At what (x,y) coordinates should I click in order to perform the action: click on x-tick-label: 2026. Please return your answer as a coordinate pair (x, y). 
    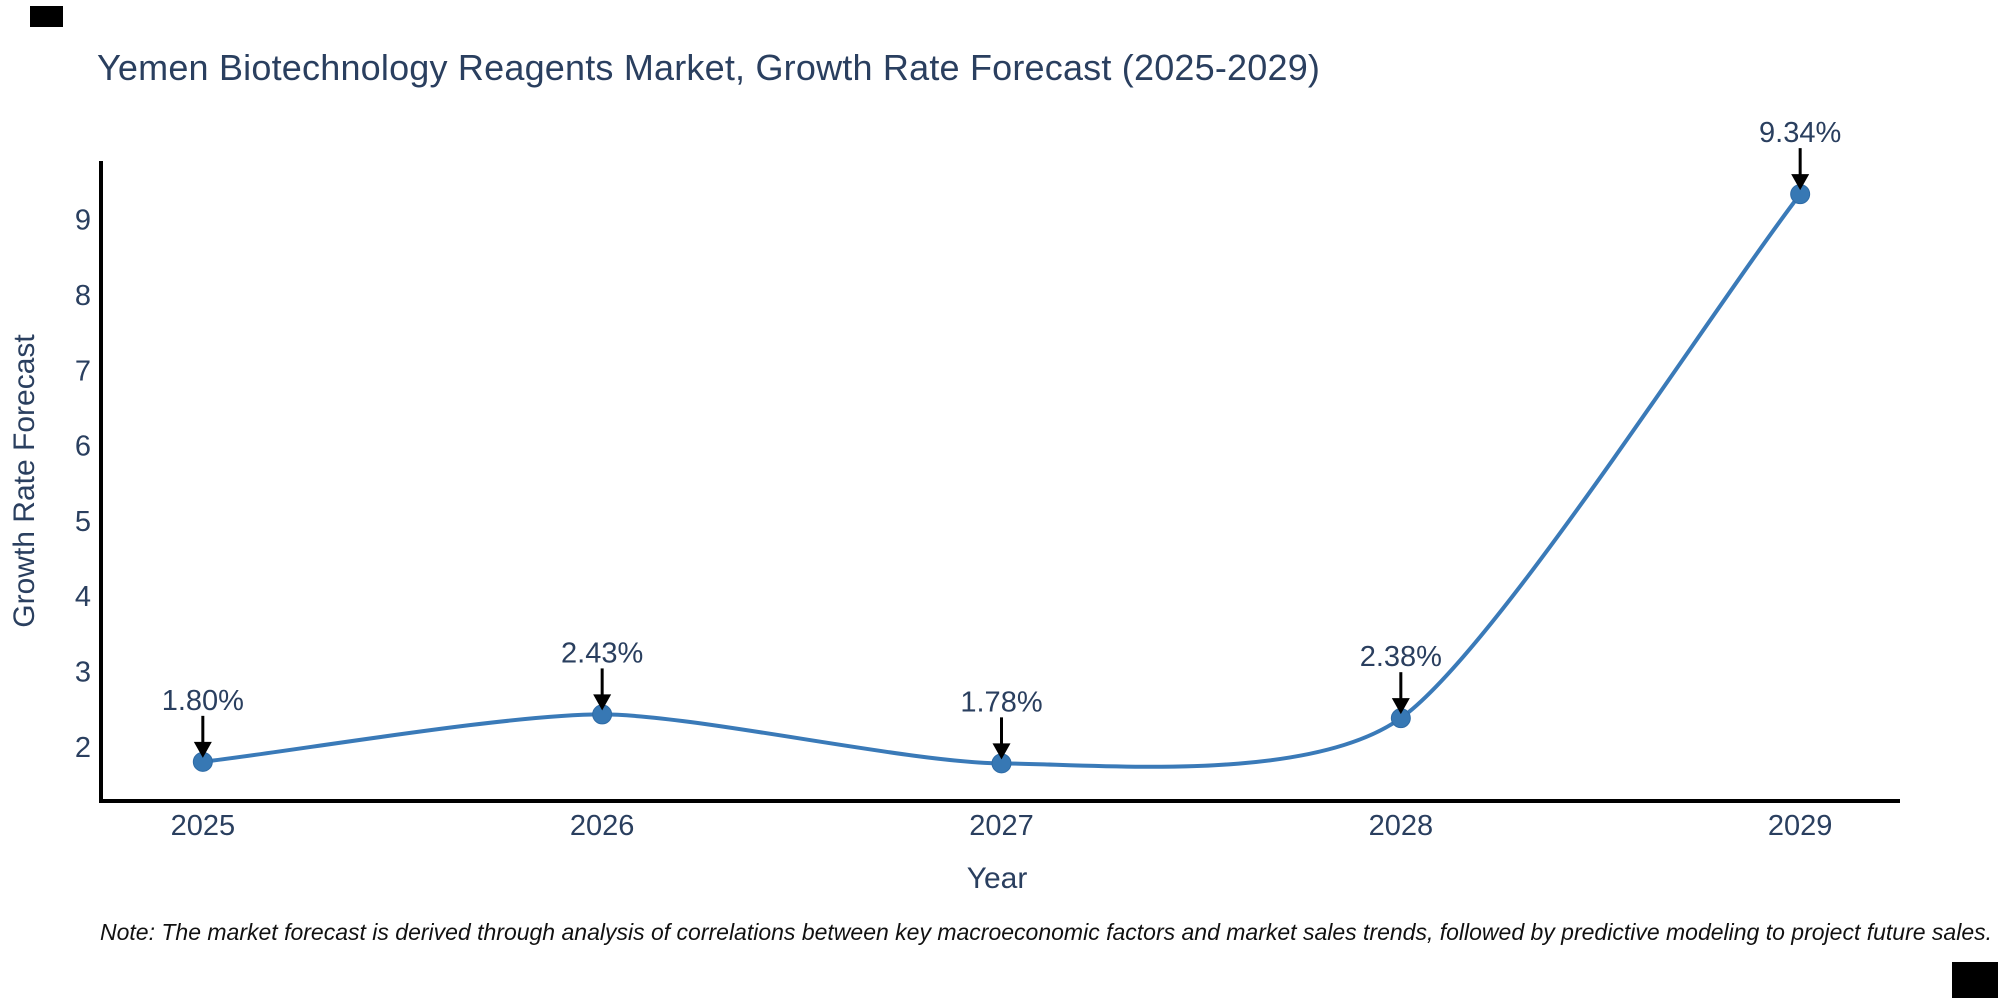
    Looking at the image, I should click on (602, 826).